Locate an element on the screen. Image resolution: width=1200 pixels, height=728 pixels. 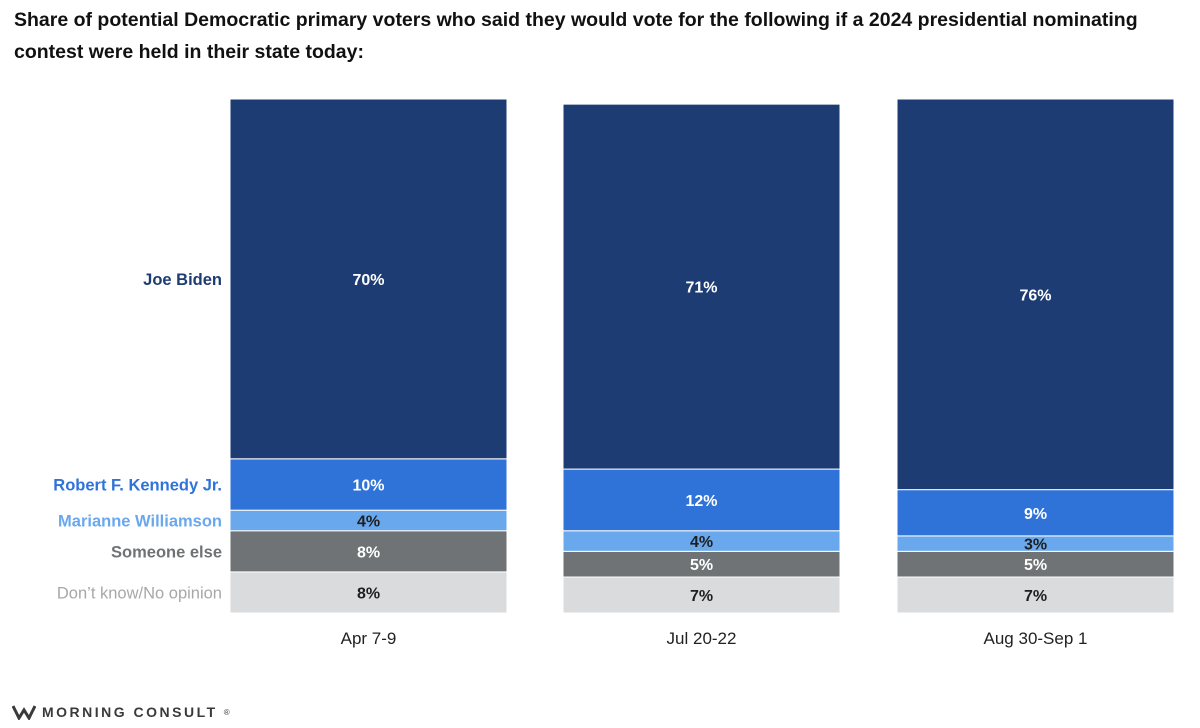
data-label-marianne-williamson-jul-20-22: 4% is located at coordinates (701, 542).